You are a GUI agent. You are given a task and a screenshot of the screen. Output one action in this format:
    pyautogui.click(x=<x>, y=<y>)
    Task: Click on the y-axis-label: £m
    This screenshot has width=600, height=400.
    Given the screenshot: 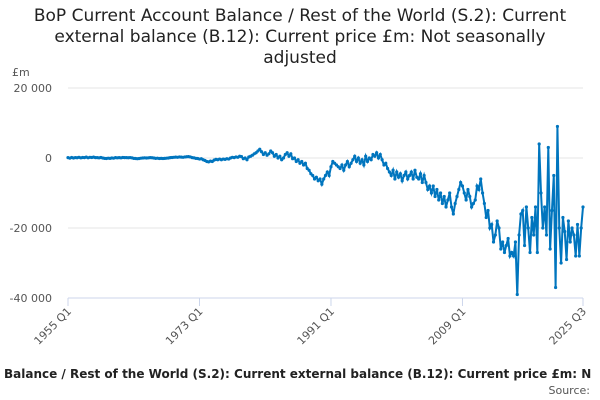 What is the action you would take?
    pyautogui.click(x=21, y=72)
    